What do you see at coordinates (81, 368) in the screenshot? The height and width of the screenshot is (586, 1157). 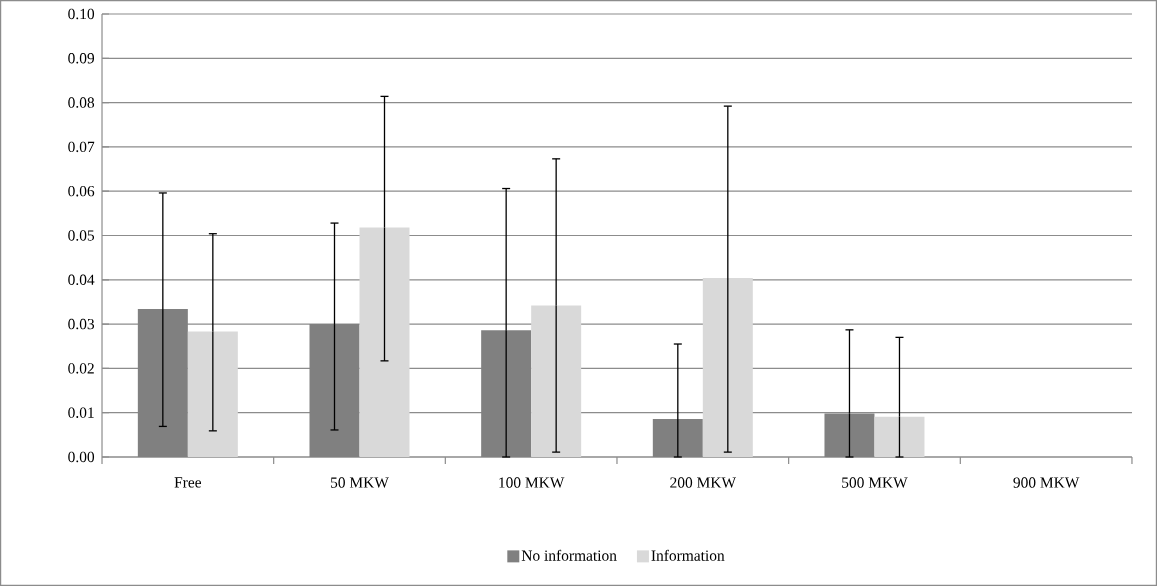 I see `y-tick-label: 0.02` at bounding box center [81, 368].